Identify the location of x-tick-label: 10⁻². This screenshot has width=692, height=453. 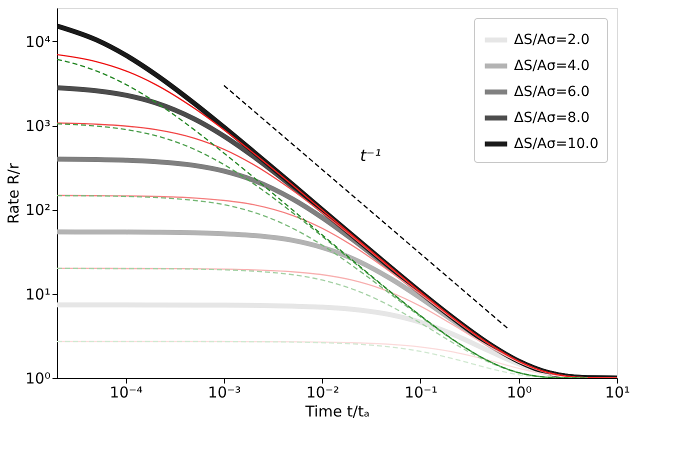
(323, 393).